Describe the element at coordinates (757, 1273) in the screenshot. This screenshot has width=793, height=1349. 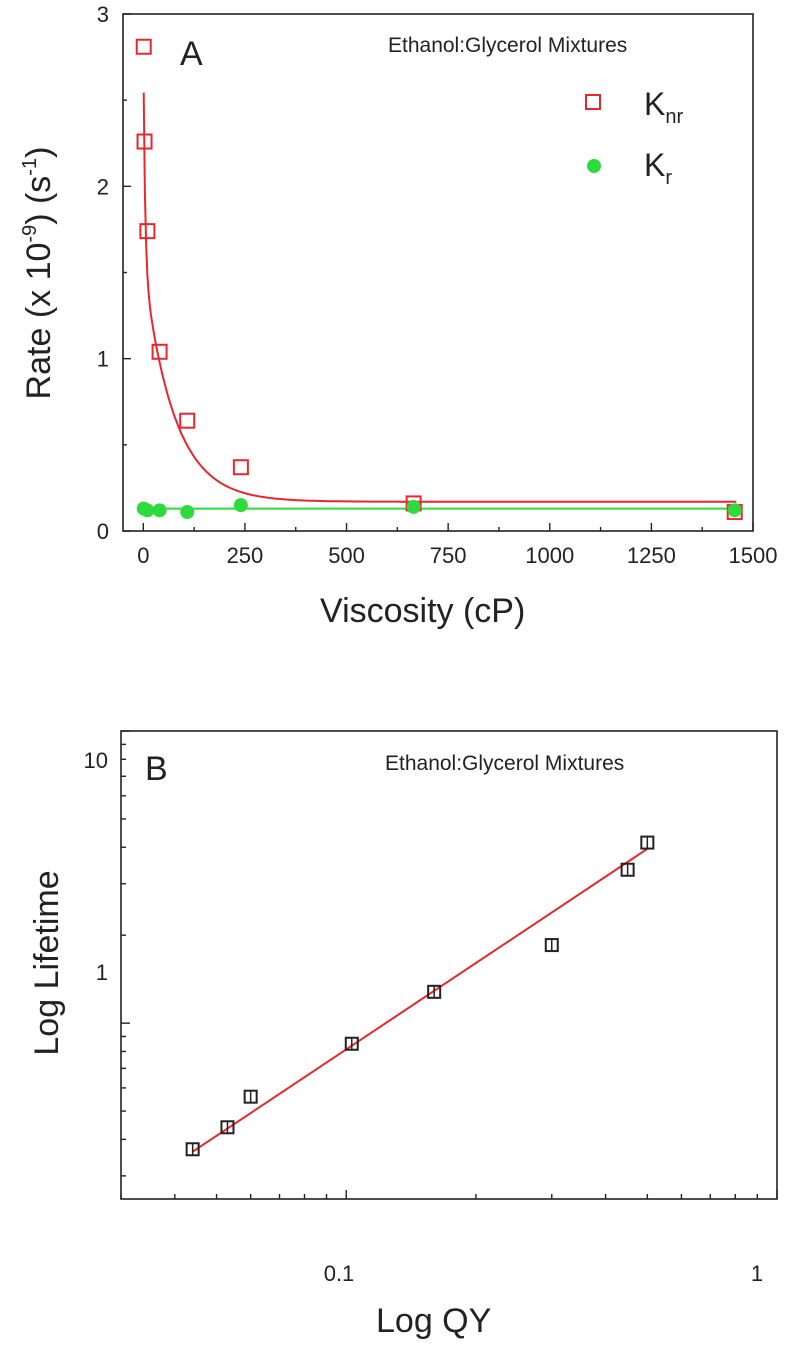
I see `panel-b-x-tick-label-1: 1` at that location.